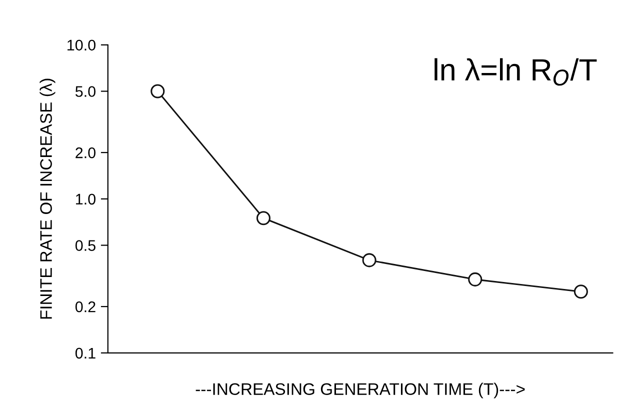 The height and width of the screenshot is (408, 631). What do you see at coordinates (48, 198) in the screenshot?
I see `y-axis-title: FINITE RATE OF INCREASE (λ)` at bounding box center [48, 198].